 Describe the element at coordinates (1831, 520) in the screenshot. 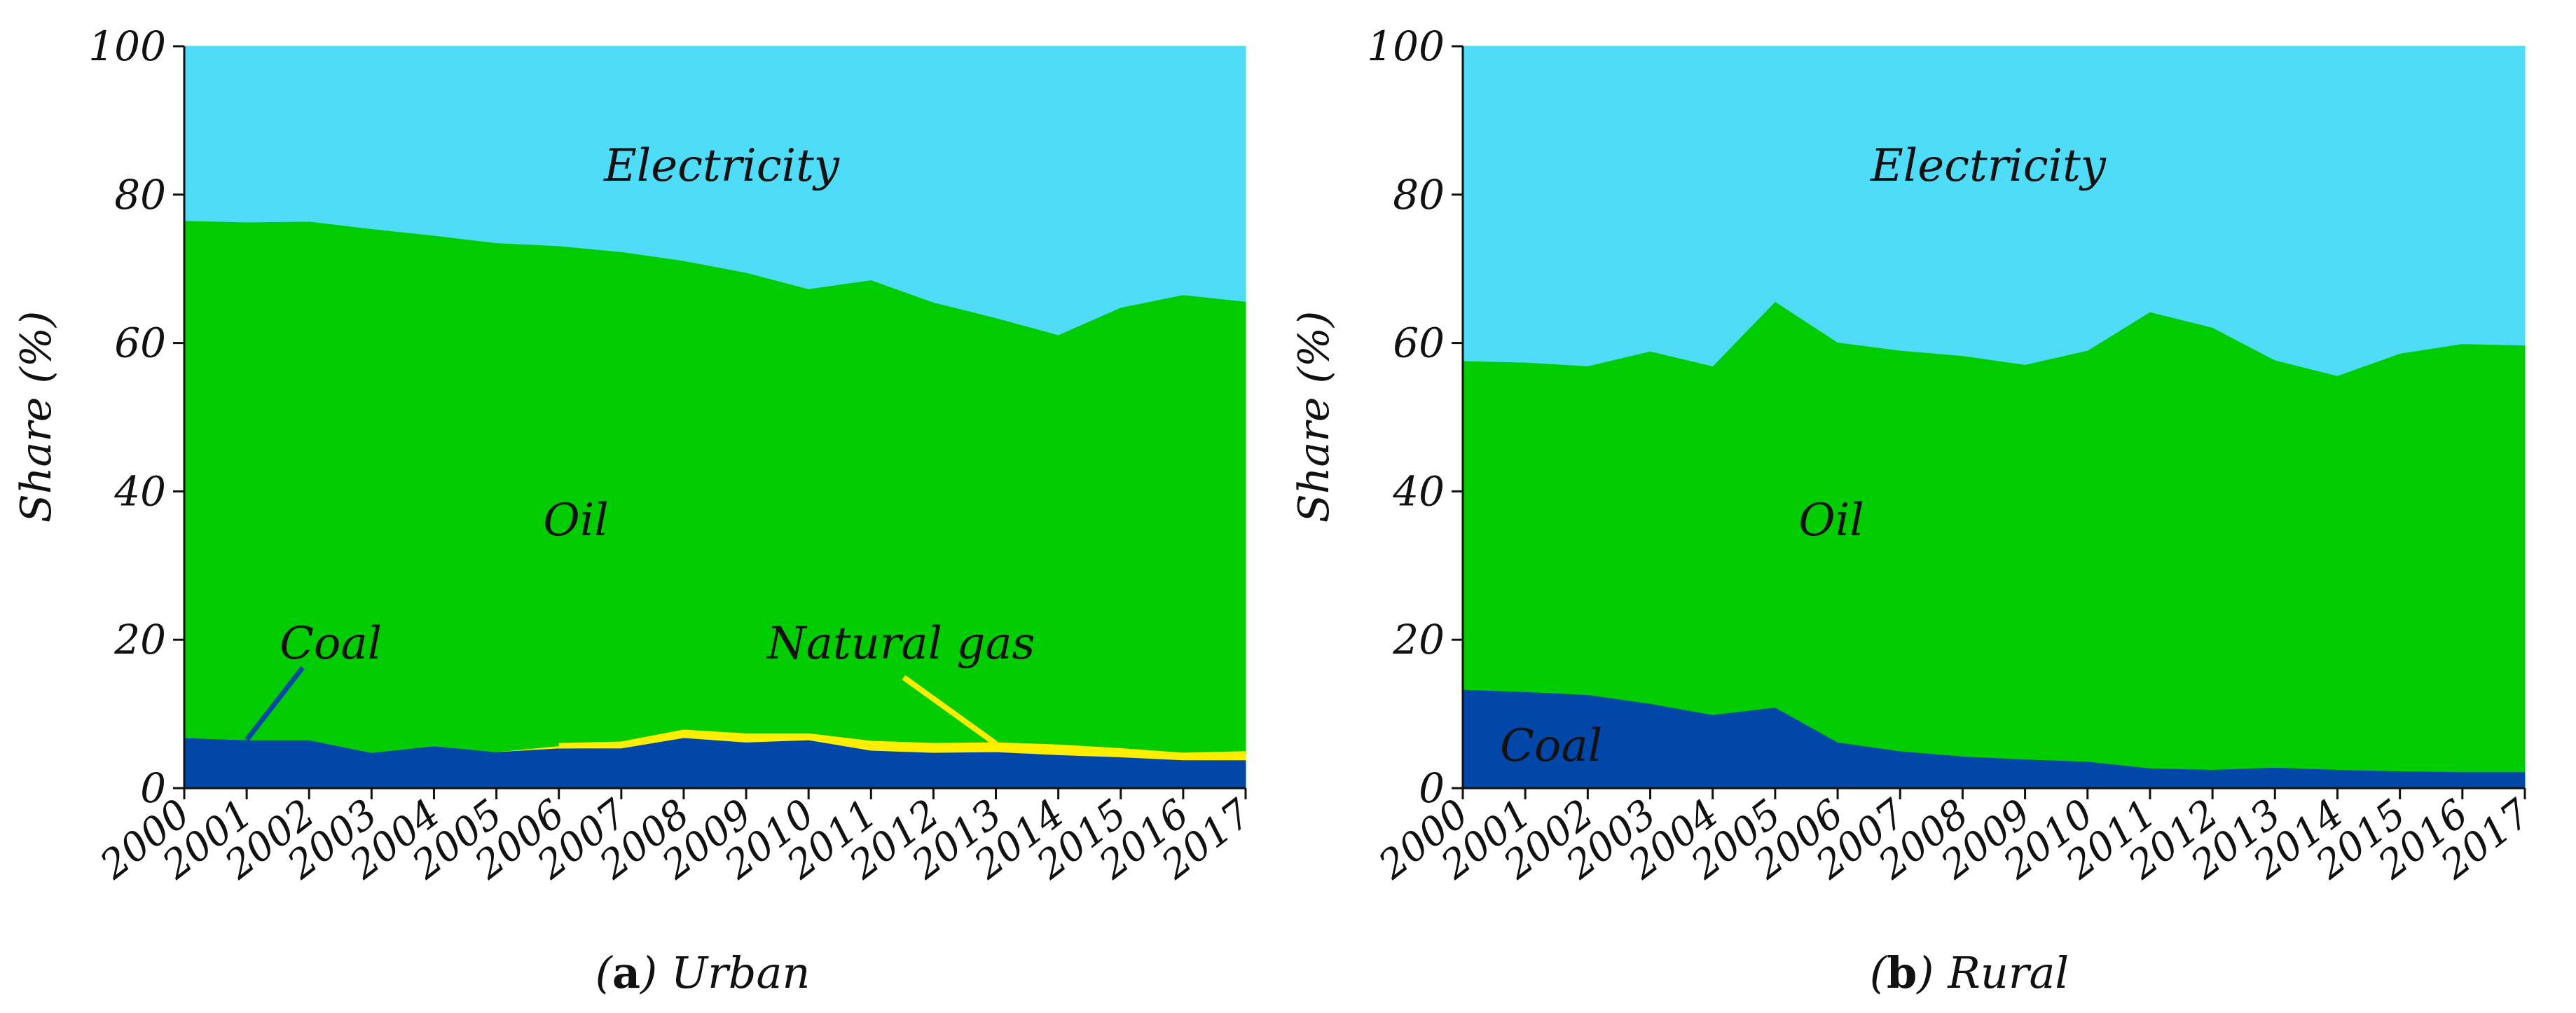

I see `rural-oil-label: Oil` at that location.